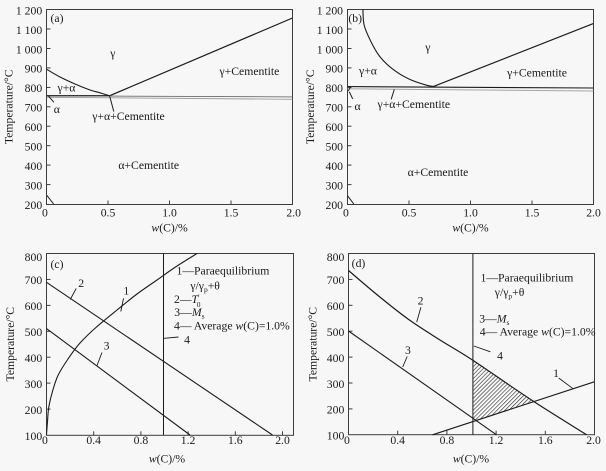 The width and height of the screenshot is (606, 471). What do you see at coordinates (355, 18) in the screenshot?
I see `svg-text: (b)` at bounding box center [355, 18].